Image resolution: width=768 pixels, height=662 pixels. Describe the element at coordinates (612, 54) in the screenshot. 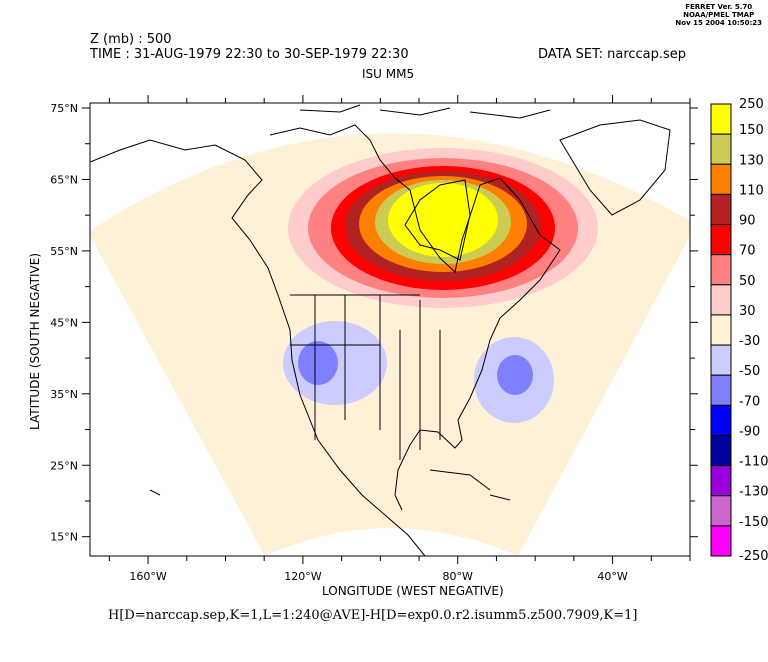

I see `dataset-name: DATA SET: narccap.sep` at that location.